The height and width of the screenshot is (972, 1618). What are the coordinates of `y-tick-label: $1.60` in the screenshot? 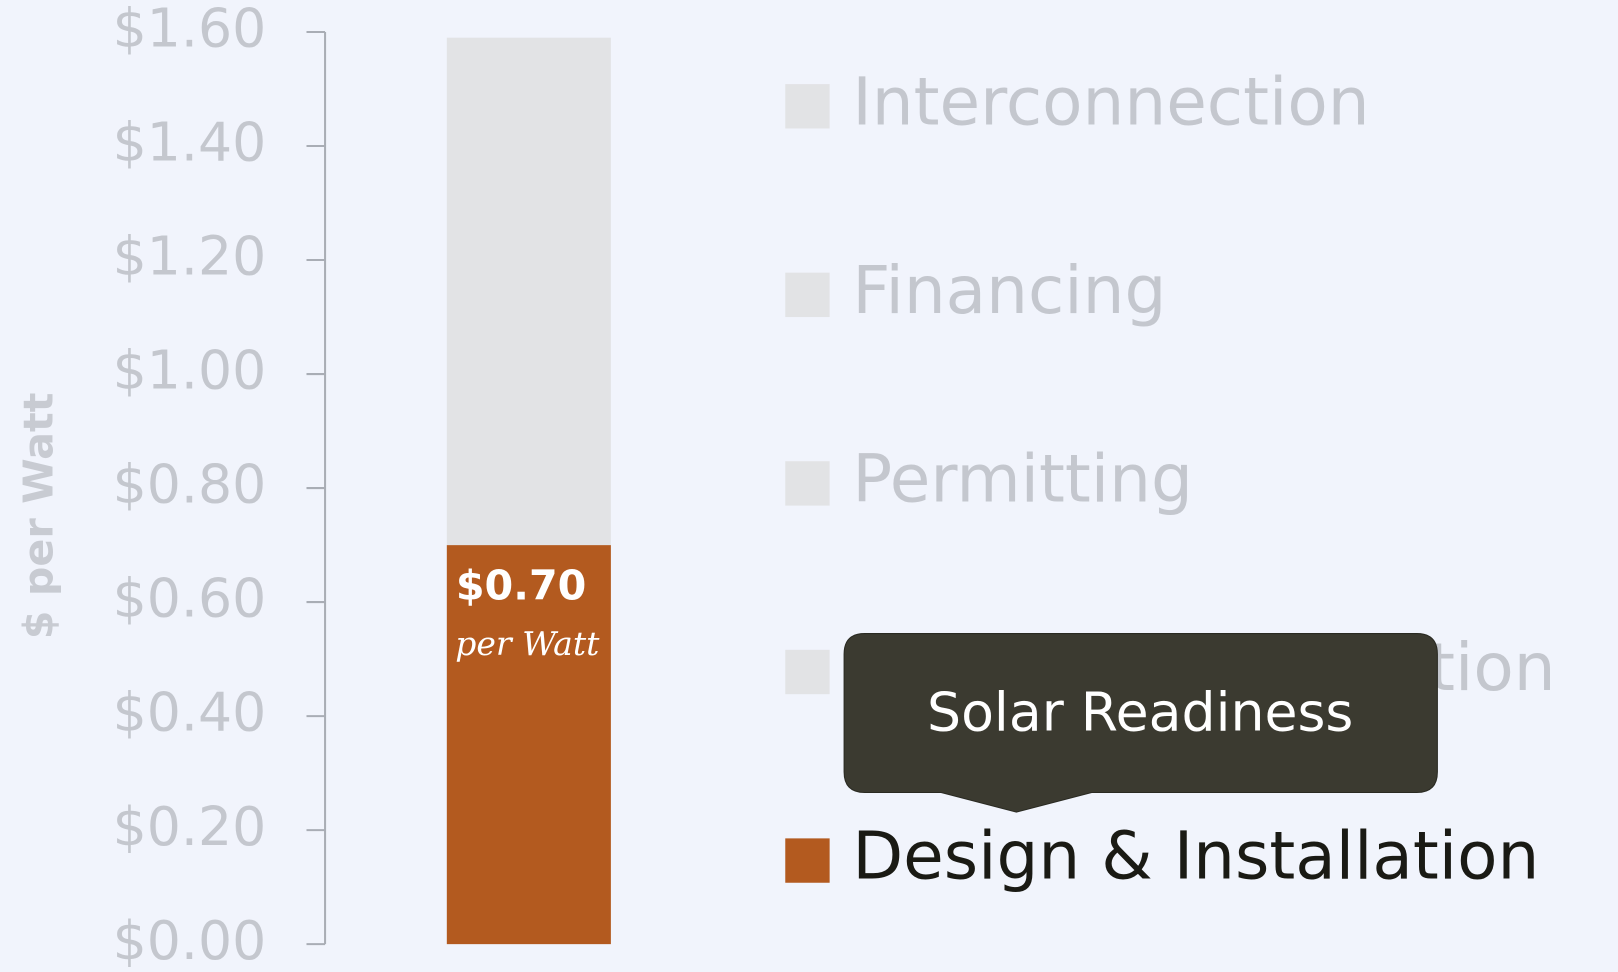 It's located at (190, 30).